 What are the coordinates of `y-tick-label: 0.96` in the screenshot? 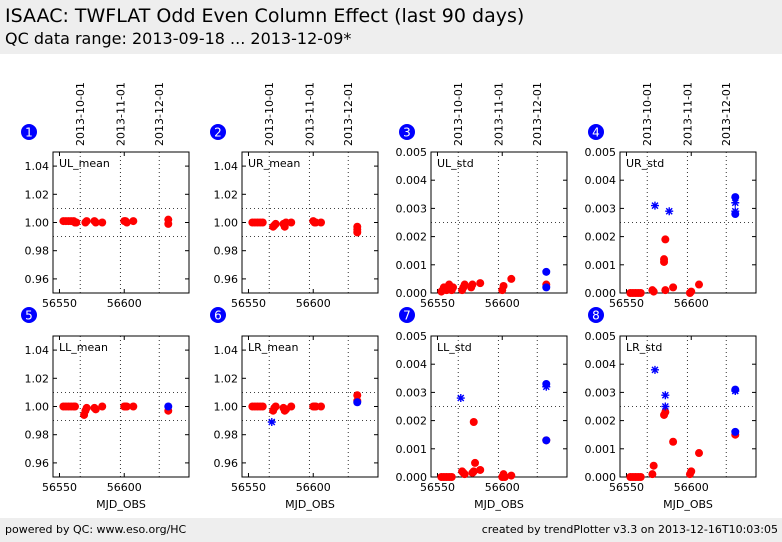 It's located at (37, 279).